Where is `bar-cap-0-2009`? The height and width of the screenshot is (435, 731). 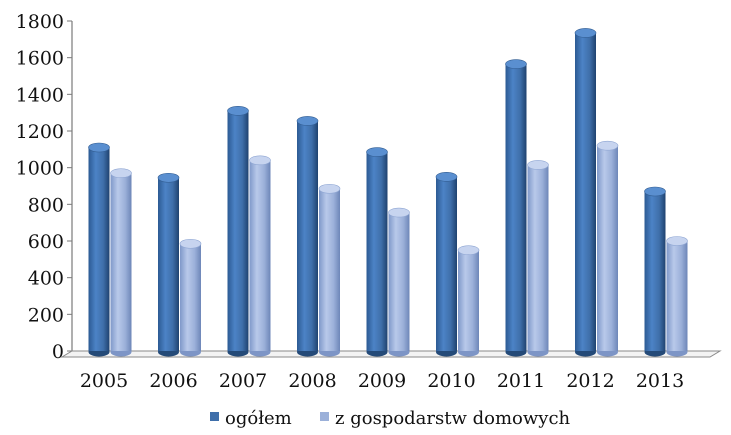 bar-cap-0-2009 is located at coordinates (377, 152).